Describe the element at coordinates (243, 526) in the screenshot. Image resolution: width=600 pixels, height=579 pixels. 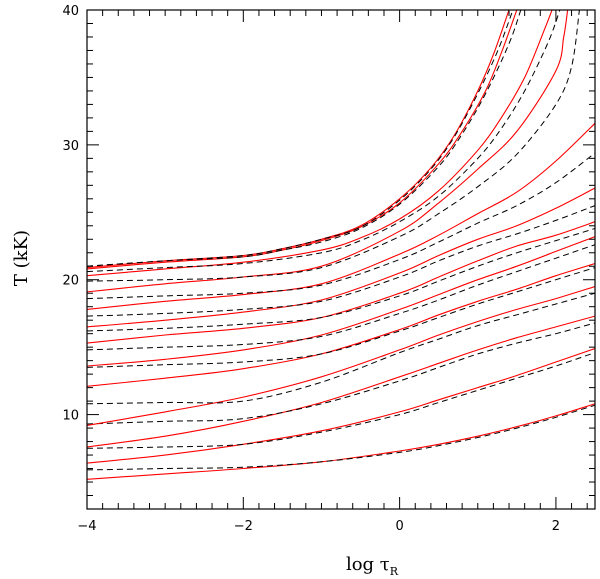
I see `x-tick-label: −2` at that location.